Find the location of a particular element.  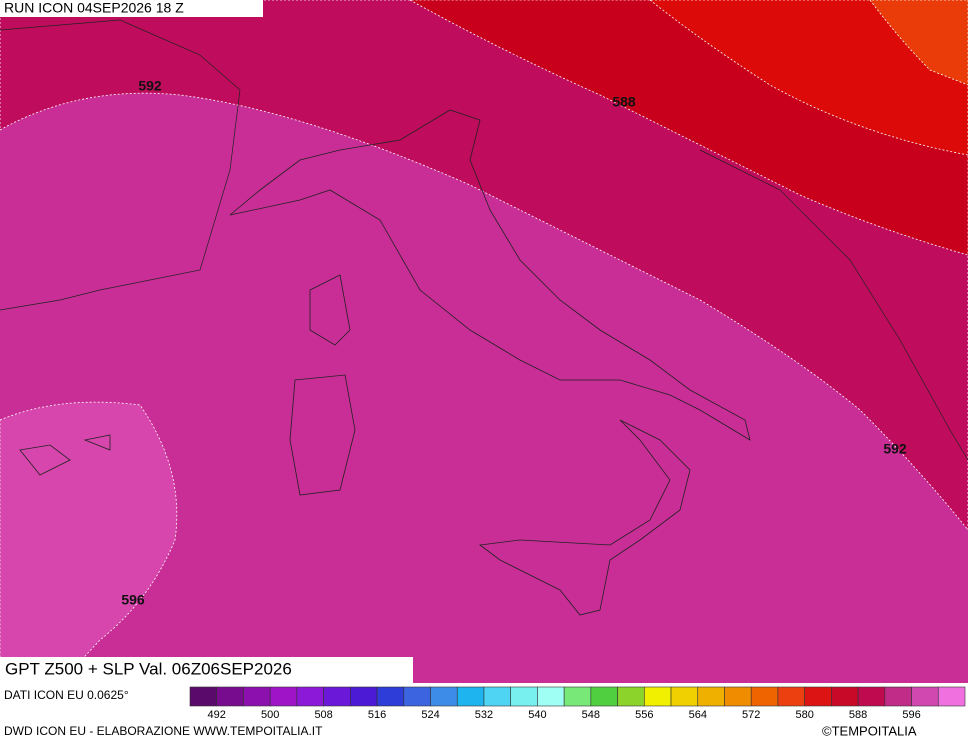

run-label: RUN ICON 04SEP2026 18 Z is located at coordinates (94, 8).